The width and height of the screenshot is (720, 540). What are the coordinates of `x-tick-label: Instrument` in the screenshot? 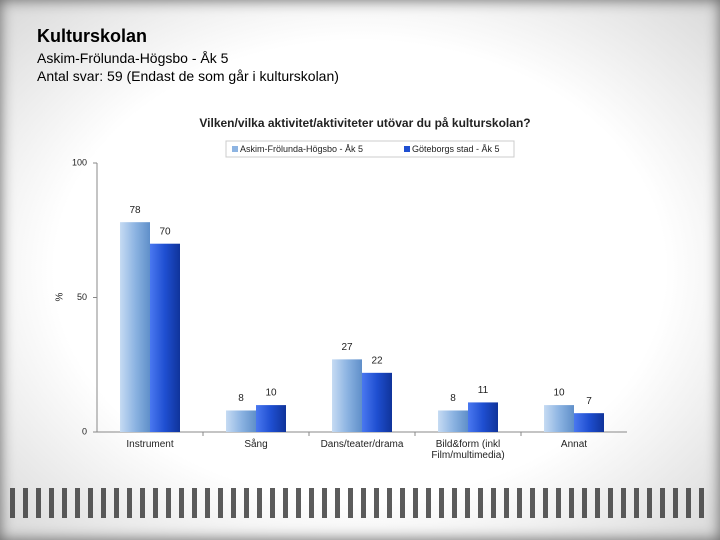 It's located at (150, 444).